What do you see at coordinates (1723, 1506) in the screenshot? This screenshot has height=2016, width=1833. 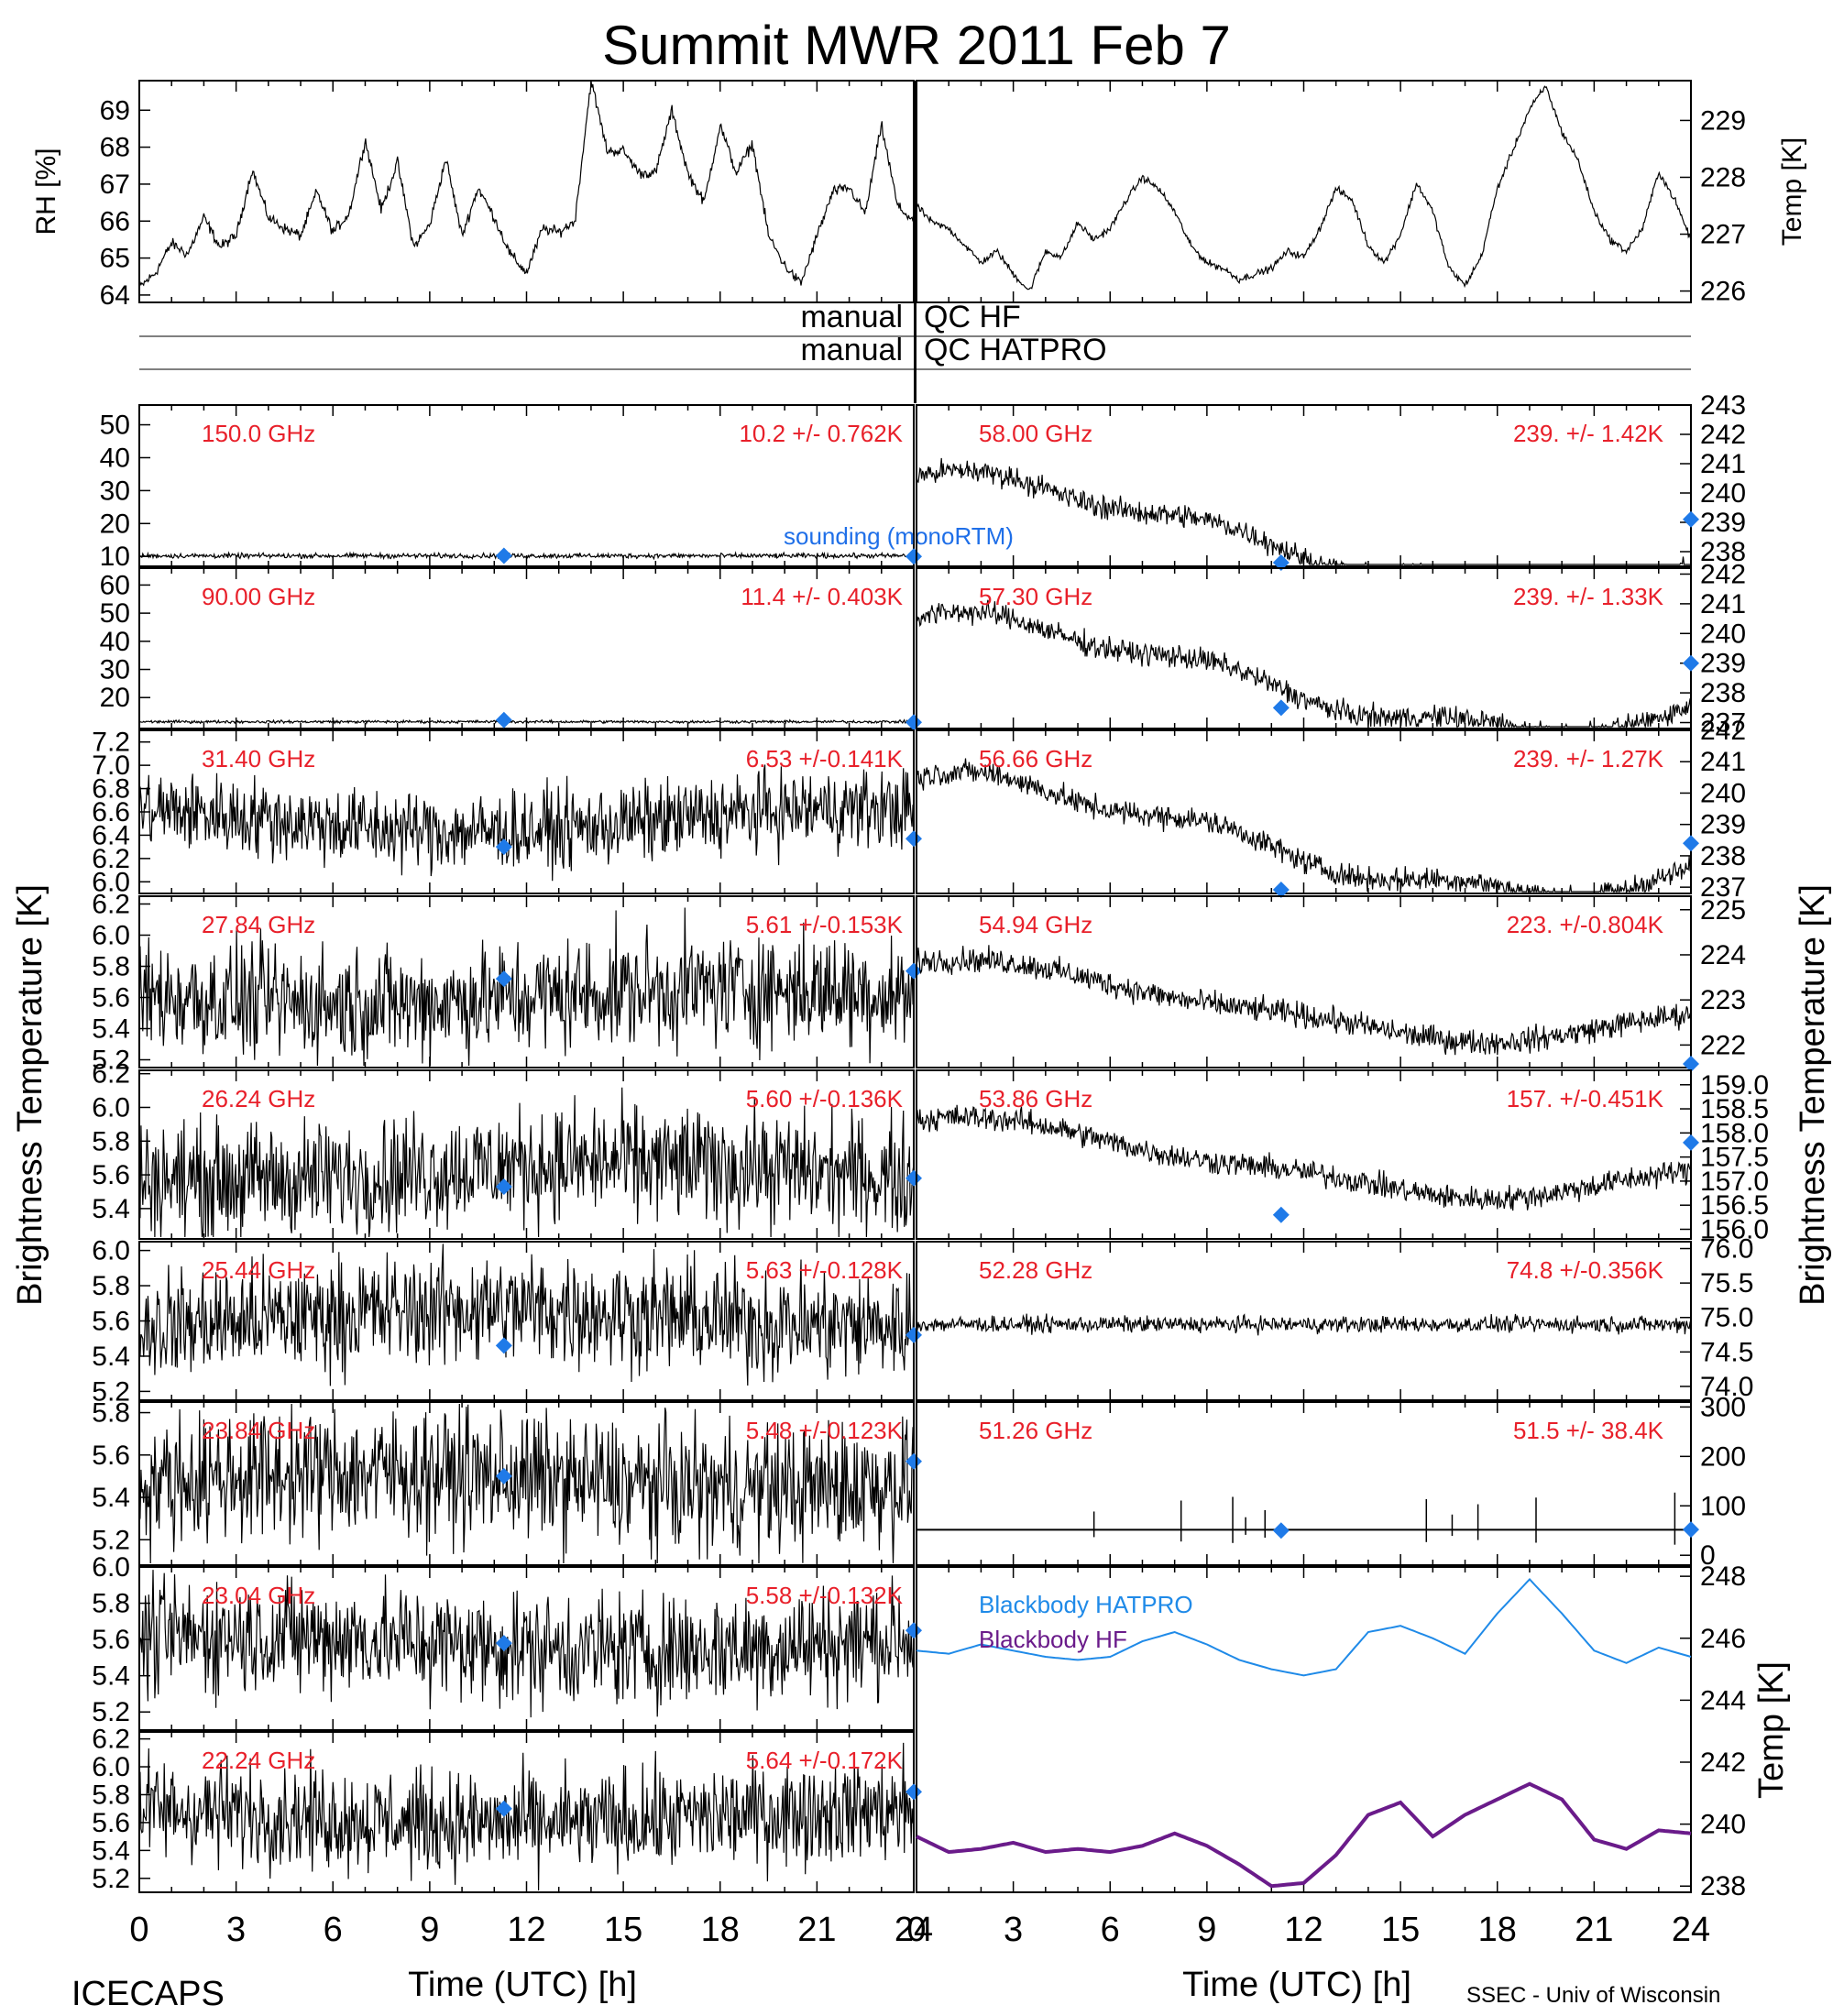 I see `y-tick-label: 100` at bounding box center [1723, 1506].